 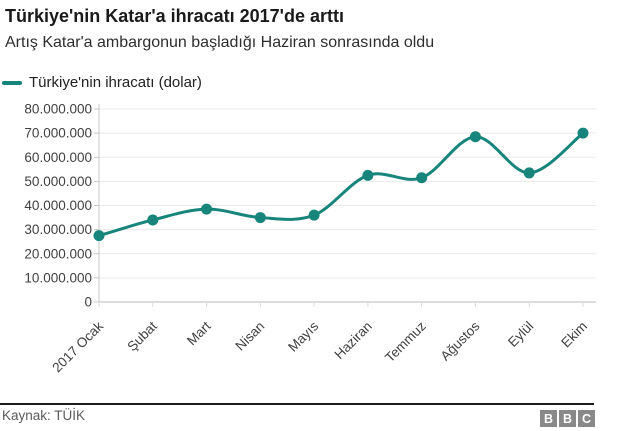 I want to click on y-axis-label: 80.000.000, so click(x=58, y=109).